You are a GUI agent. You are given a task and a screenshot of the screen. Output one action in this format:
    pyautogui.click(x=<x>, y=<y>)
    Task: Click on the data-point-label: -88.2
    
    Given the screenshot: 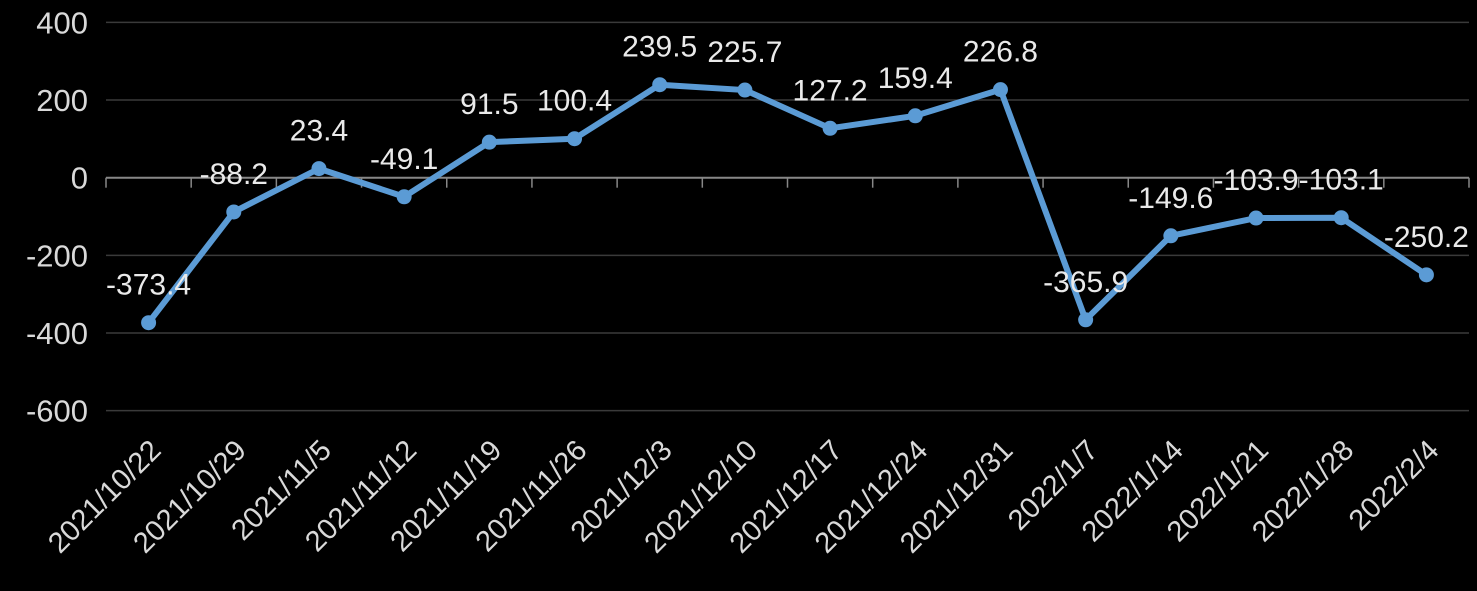 What is the action you would take?
    pyautogui.click(x=234, y=174)
    